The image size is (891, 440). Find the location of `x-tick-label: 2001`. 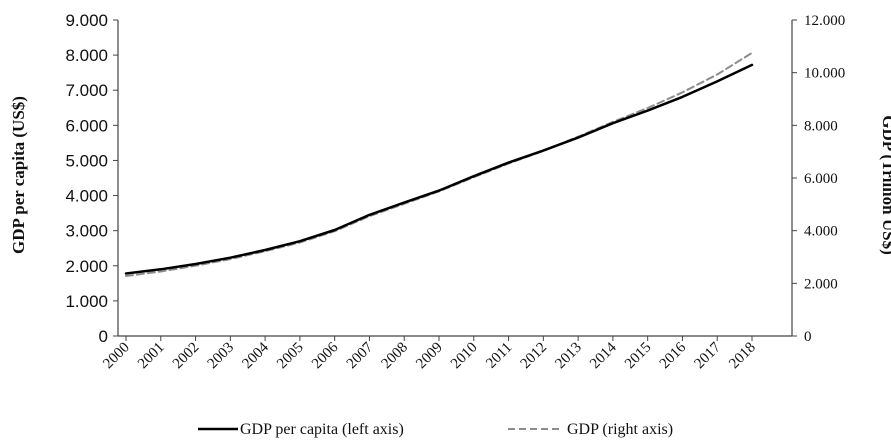

x-tick-label: 2001 is located at coordinates (151, 356).